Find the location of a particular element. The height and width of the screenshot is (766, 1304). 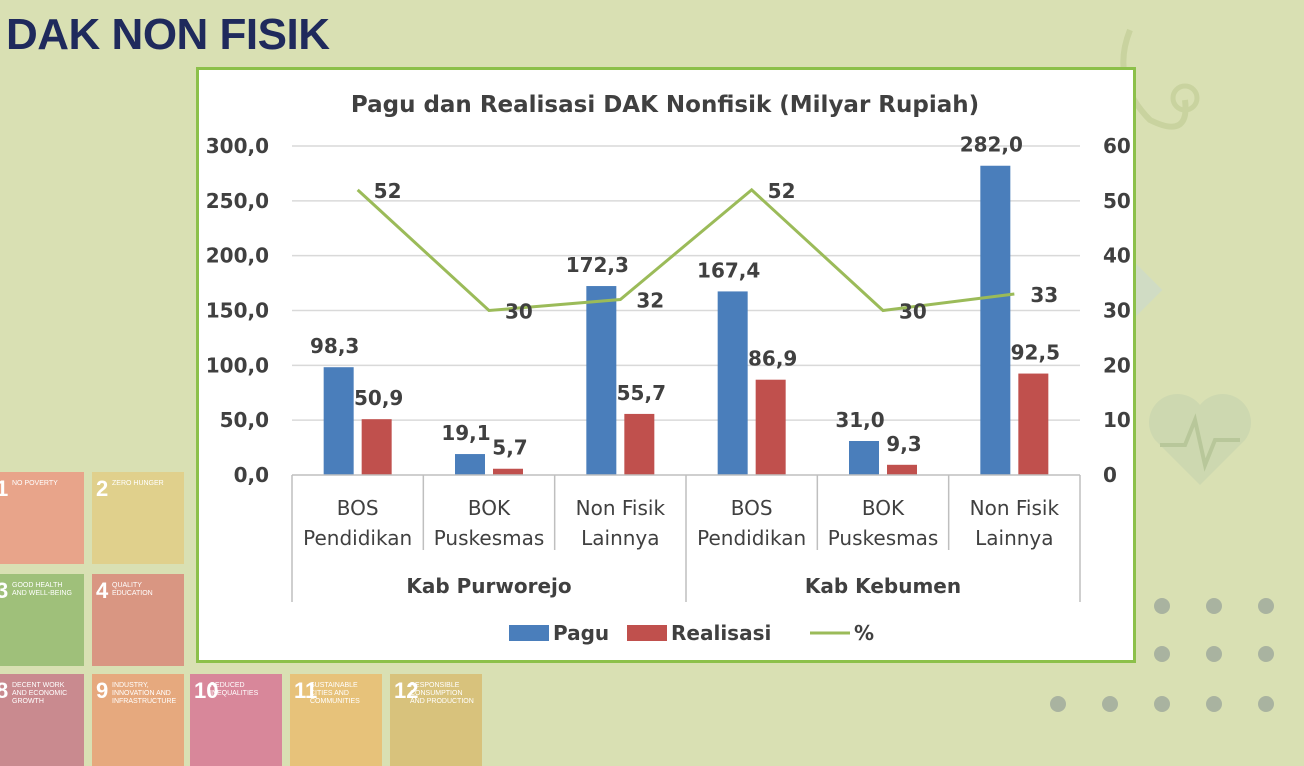

sdg-tile: 11 SUSTAINABLE CITIES AND COMMUNITIES is located at coordinates (336, 720).